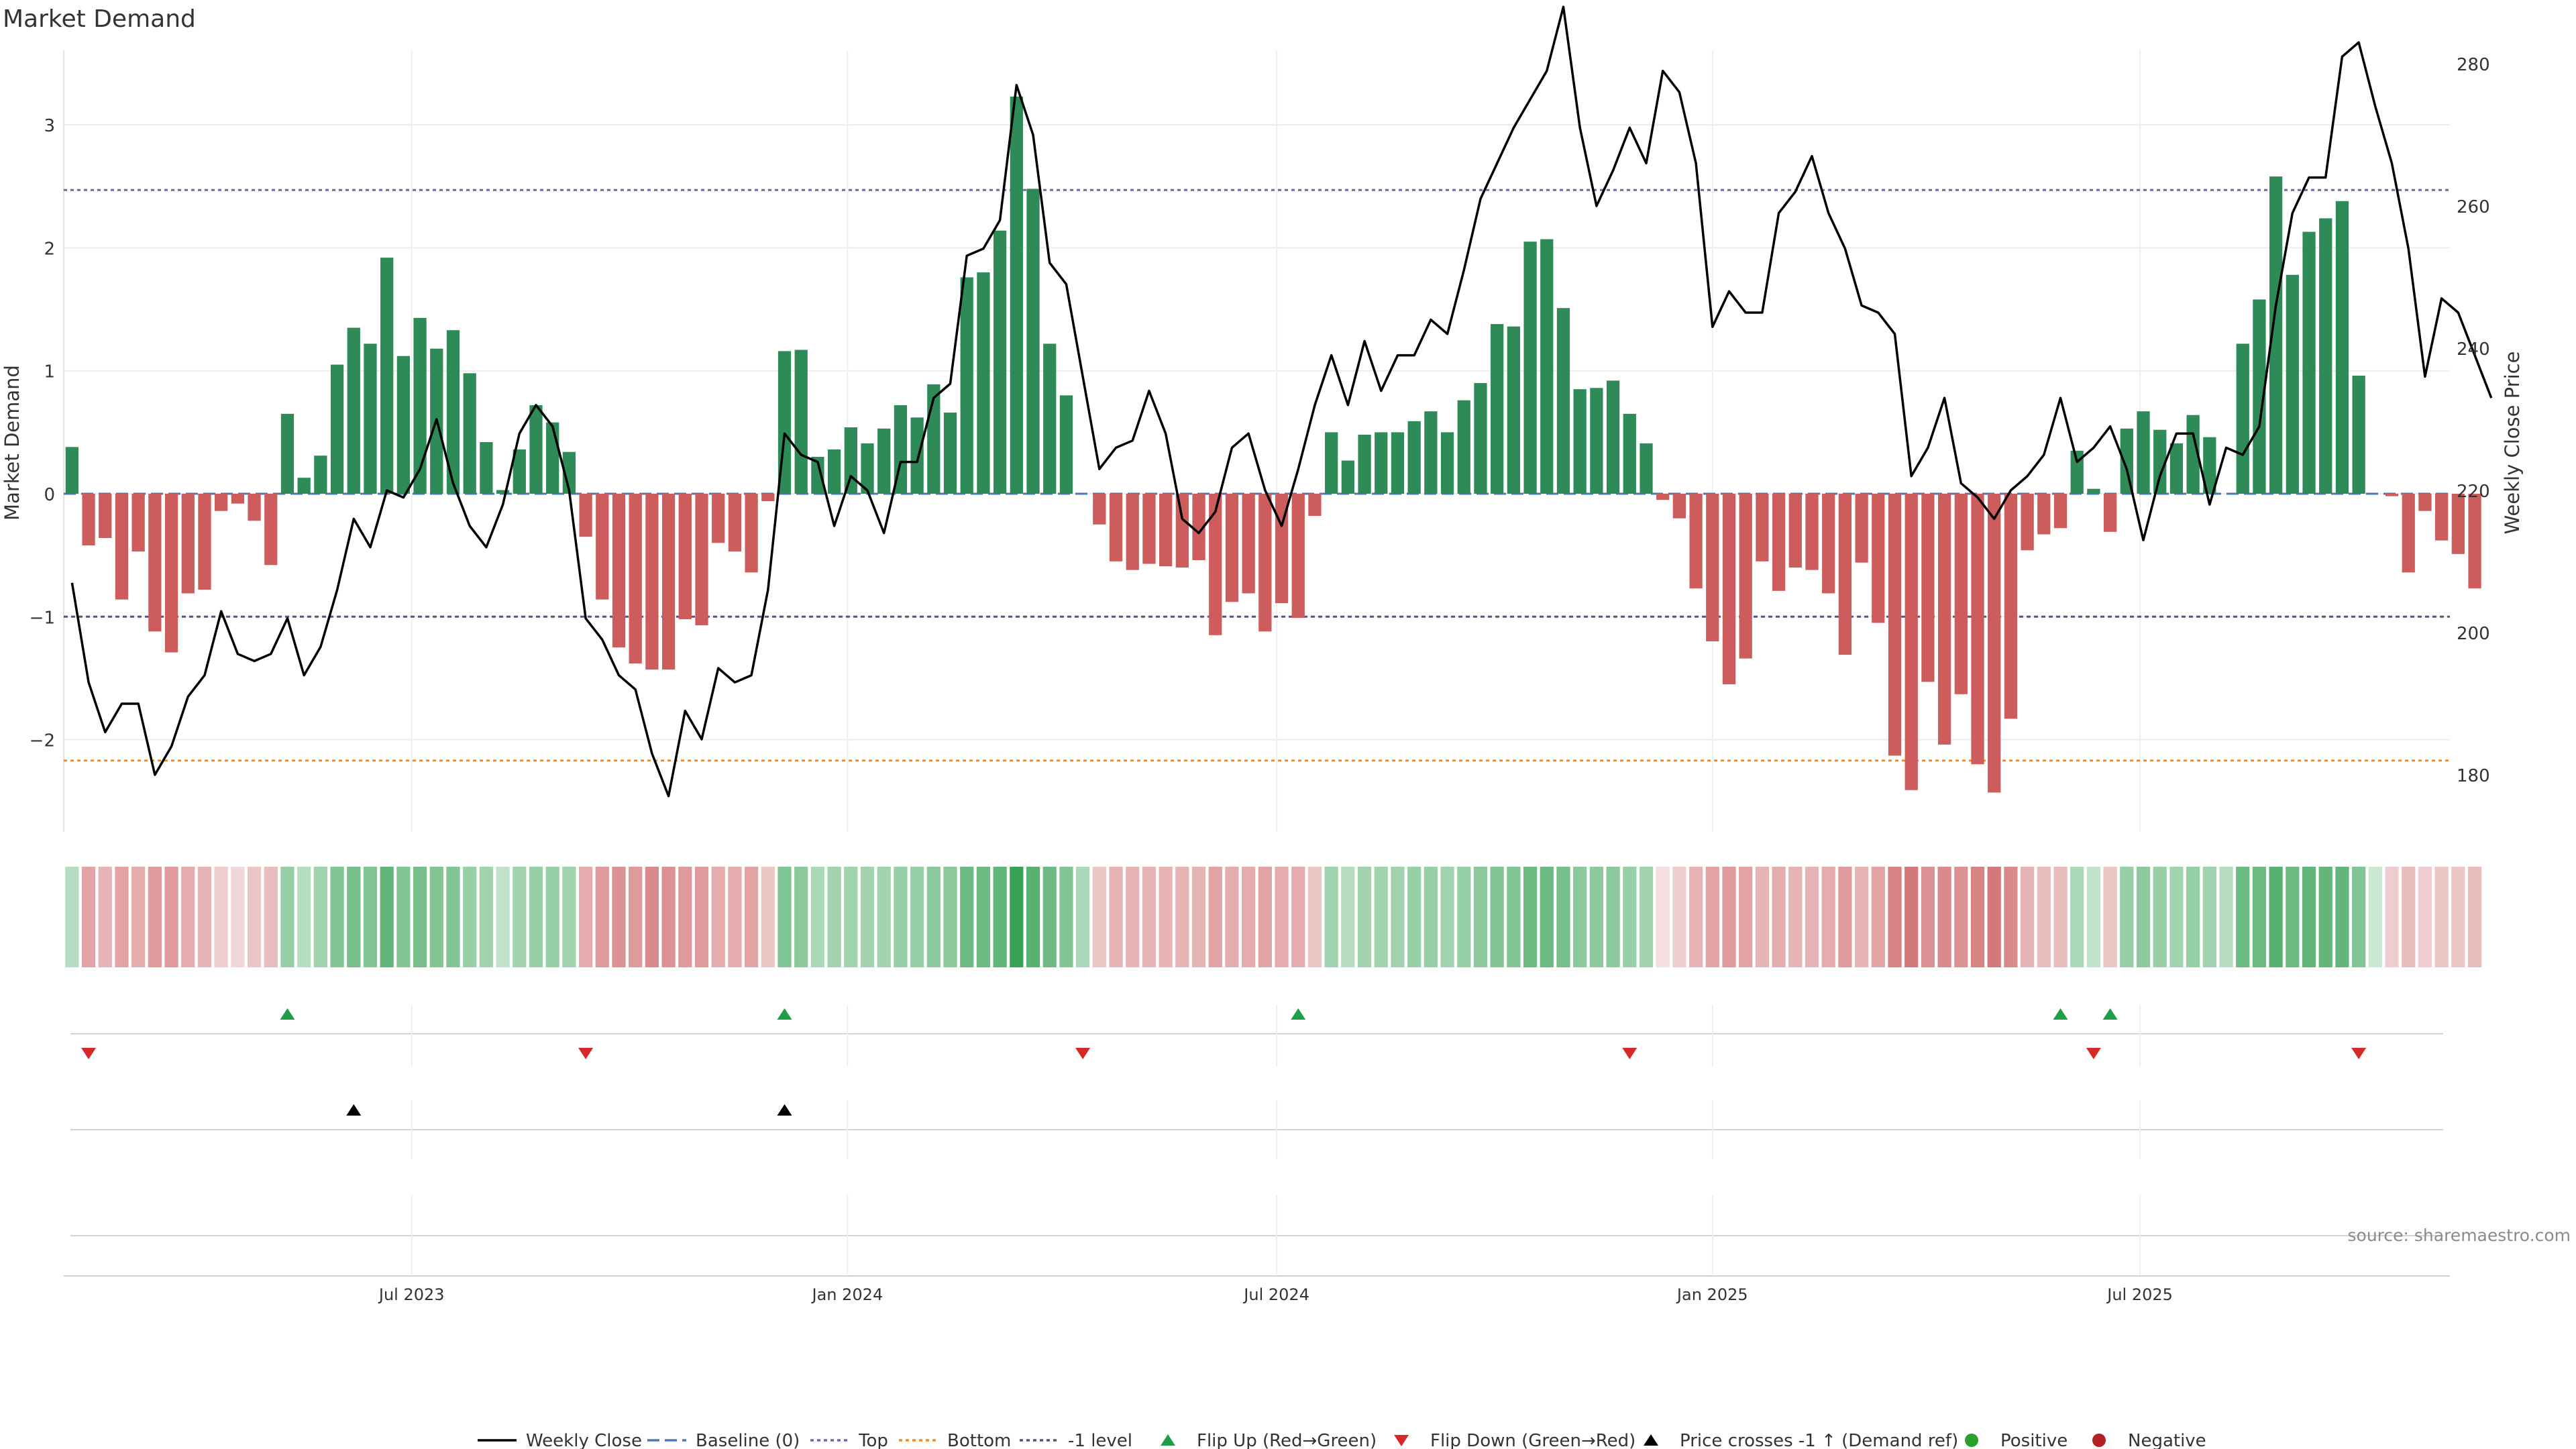 The height and width of the screenshot is (1449, 2576). I want to click on source-credit: source: sharemaestro.com, so click(2459, 1235).